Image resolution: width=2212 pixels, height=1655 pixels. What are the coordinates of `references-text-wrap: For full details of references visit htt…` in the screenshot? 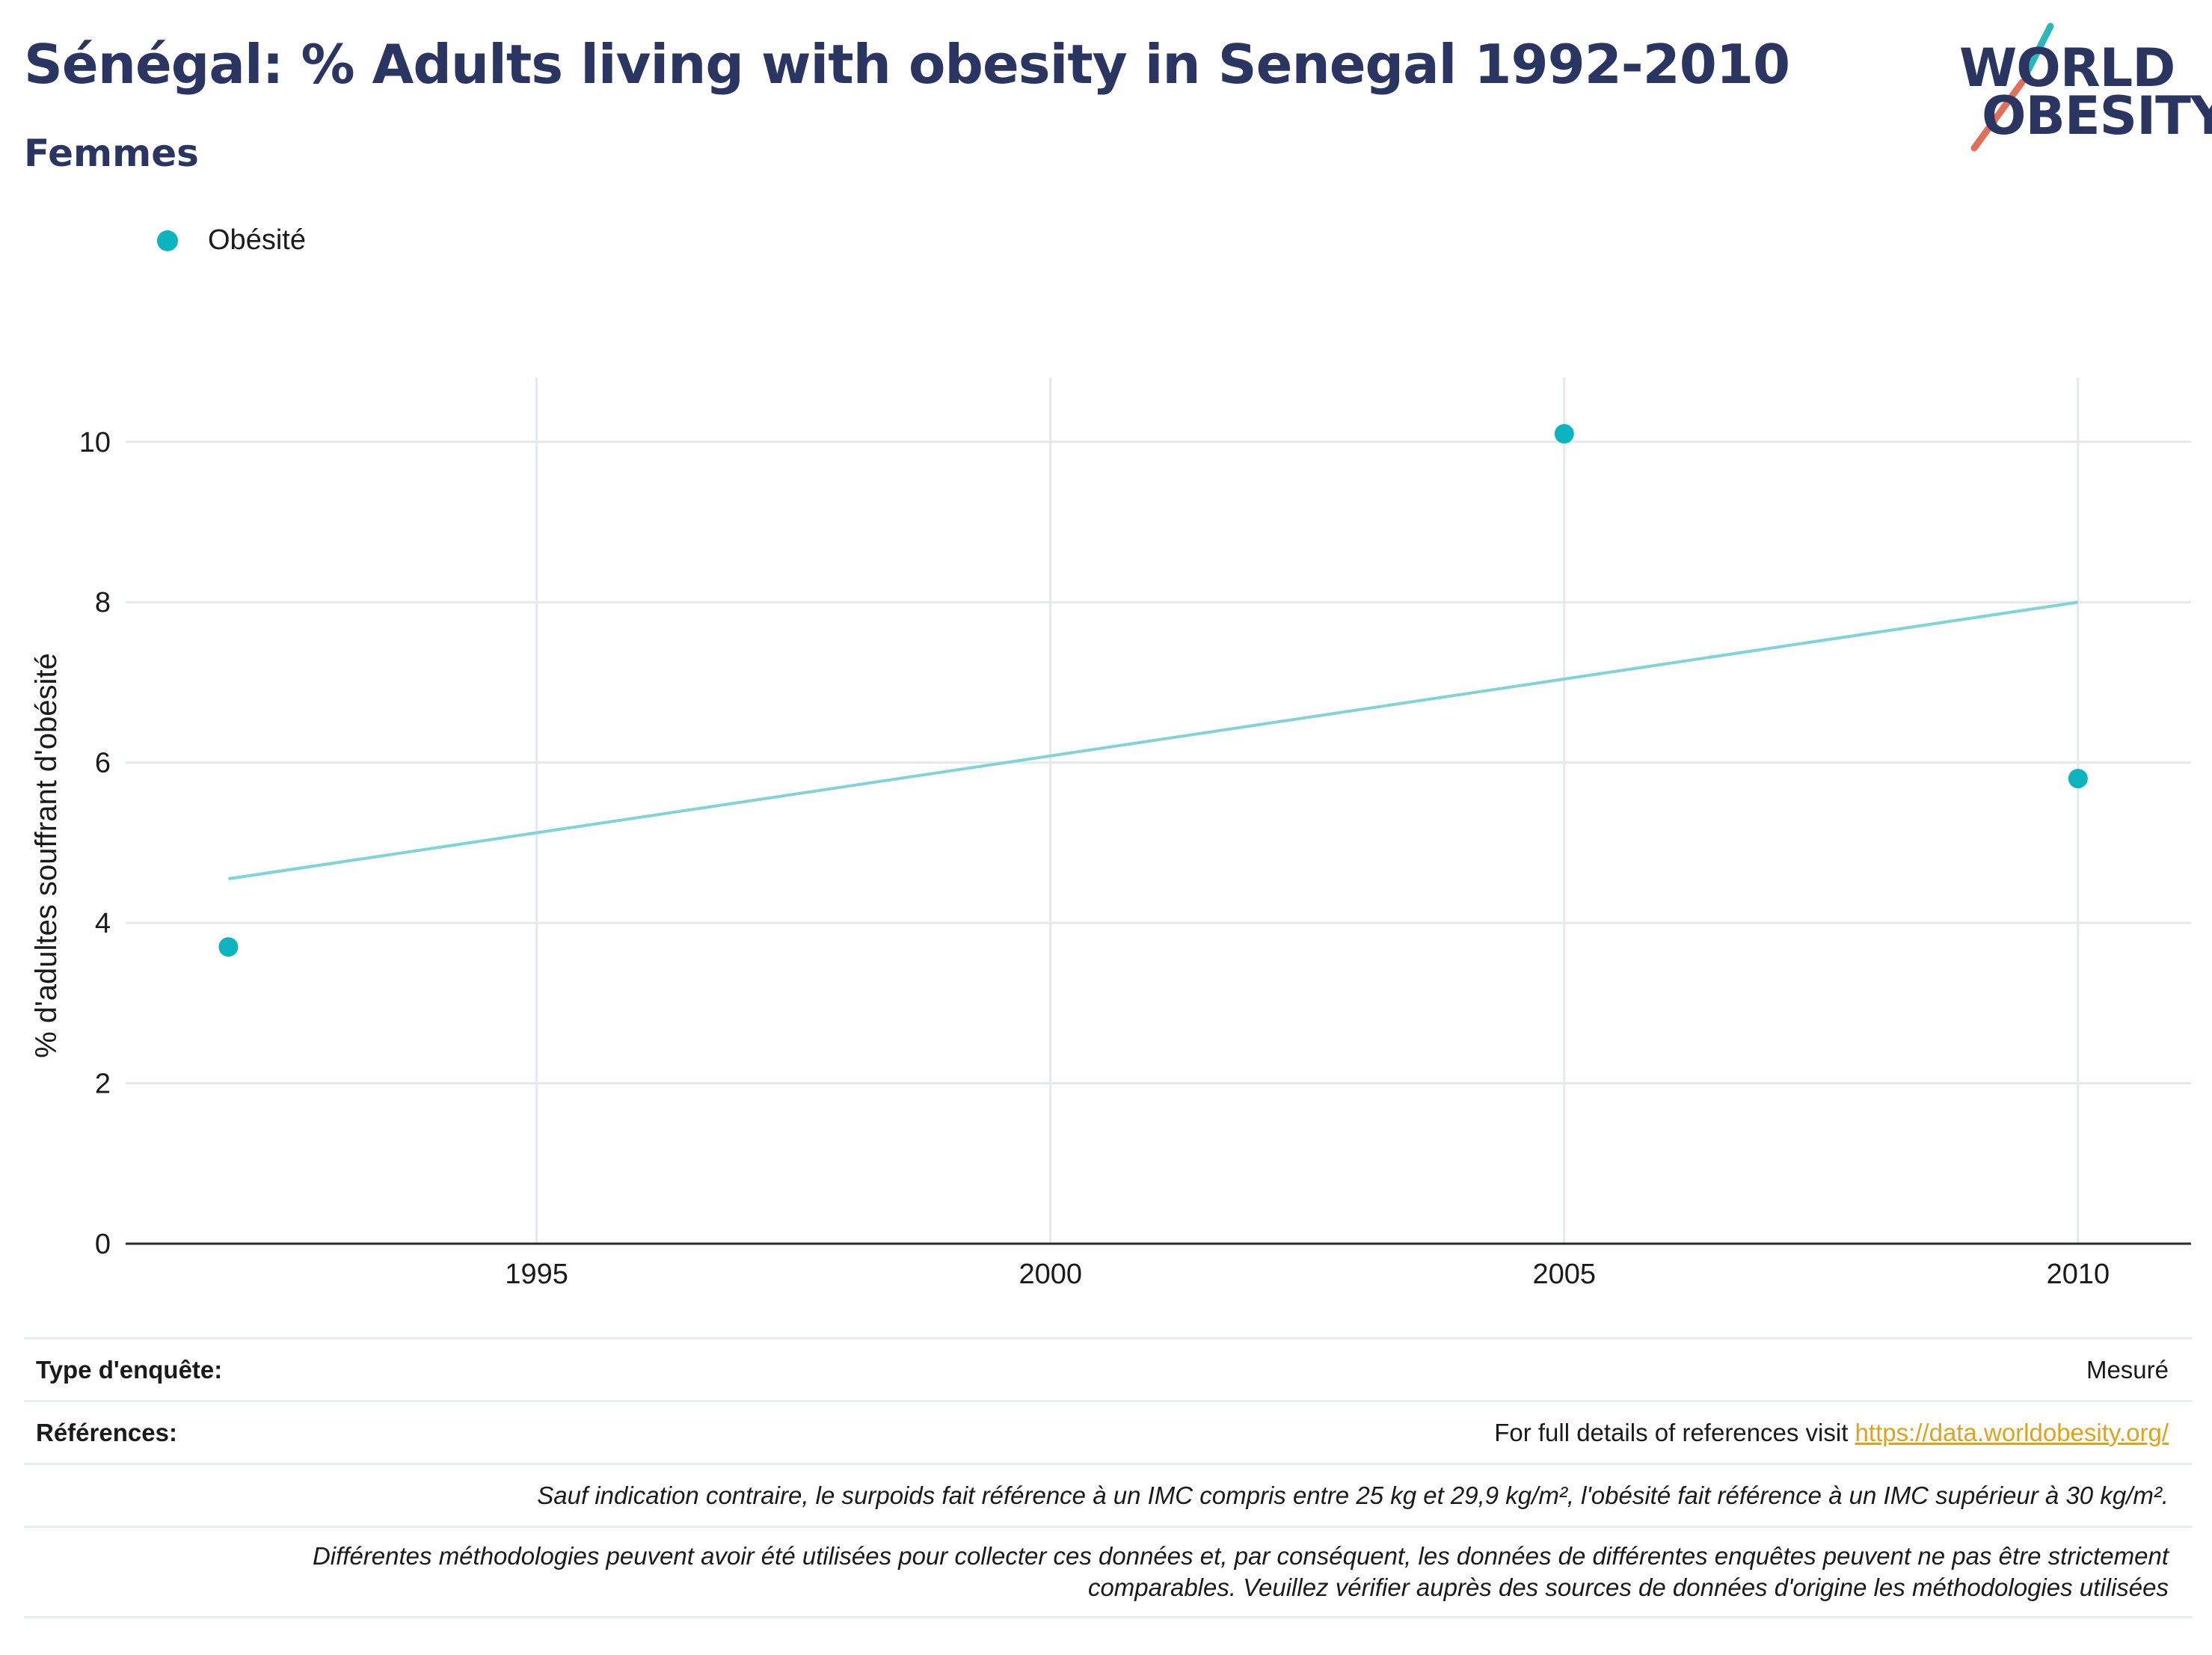 It's located at (1831, 1433).